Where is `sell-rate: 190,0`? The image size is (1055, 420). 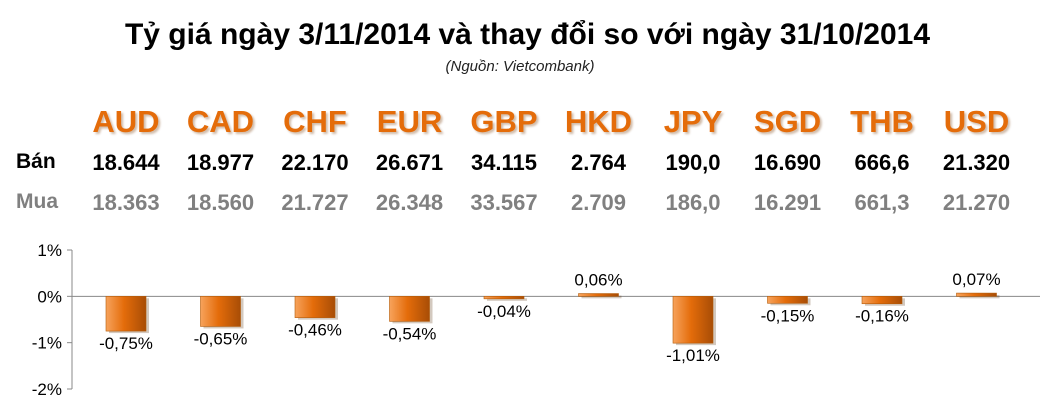 sell-rate: 190,0 is located at coordinates (693, 162).